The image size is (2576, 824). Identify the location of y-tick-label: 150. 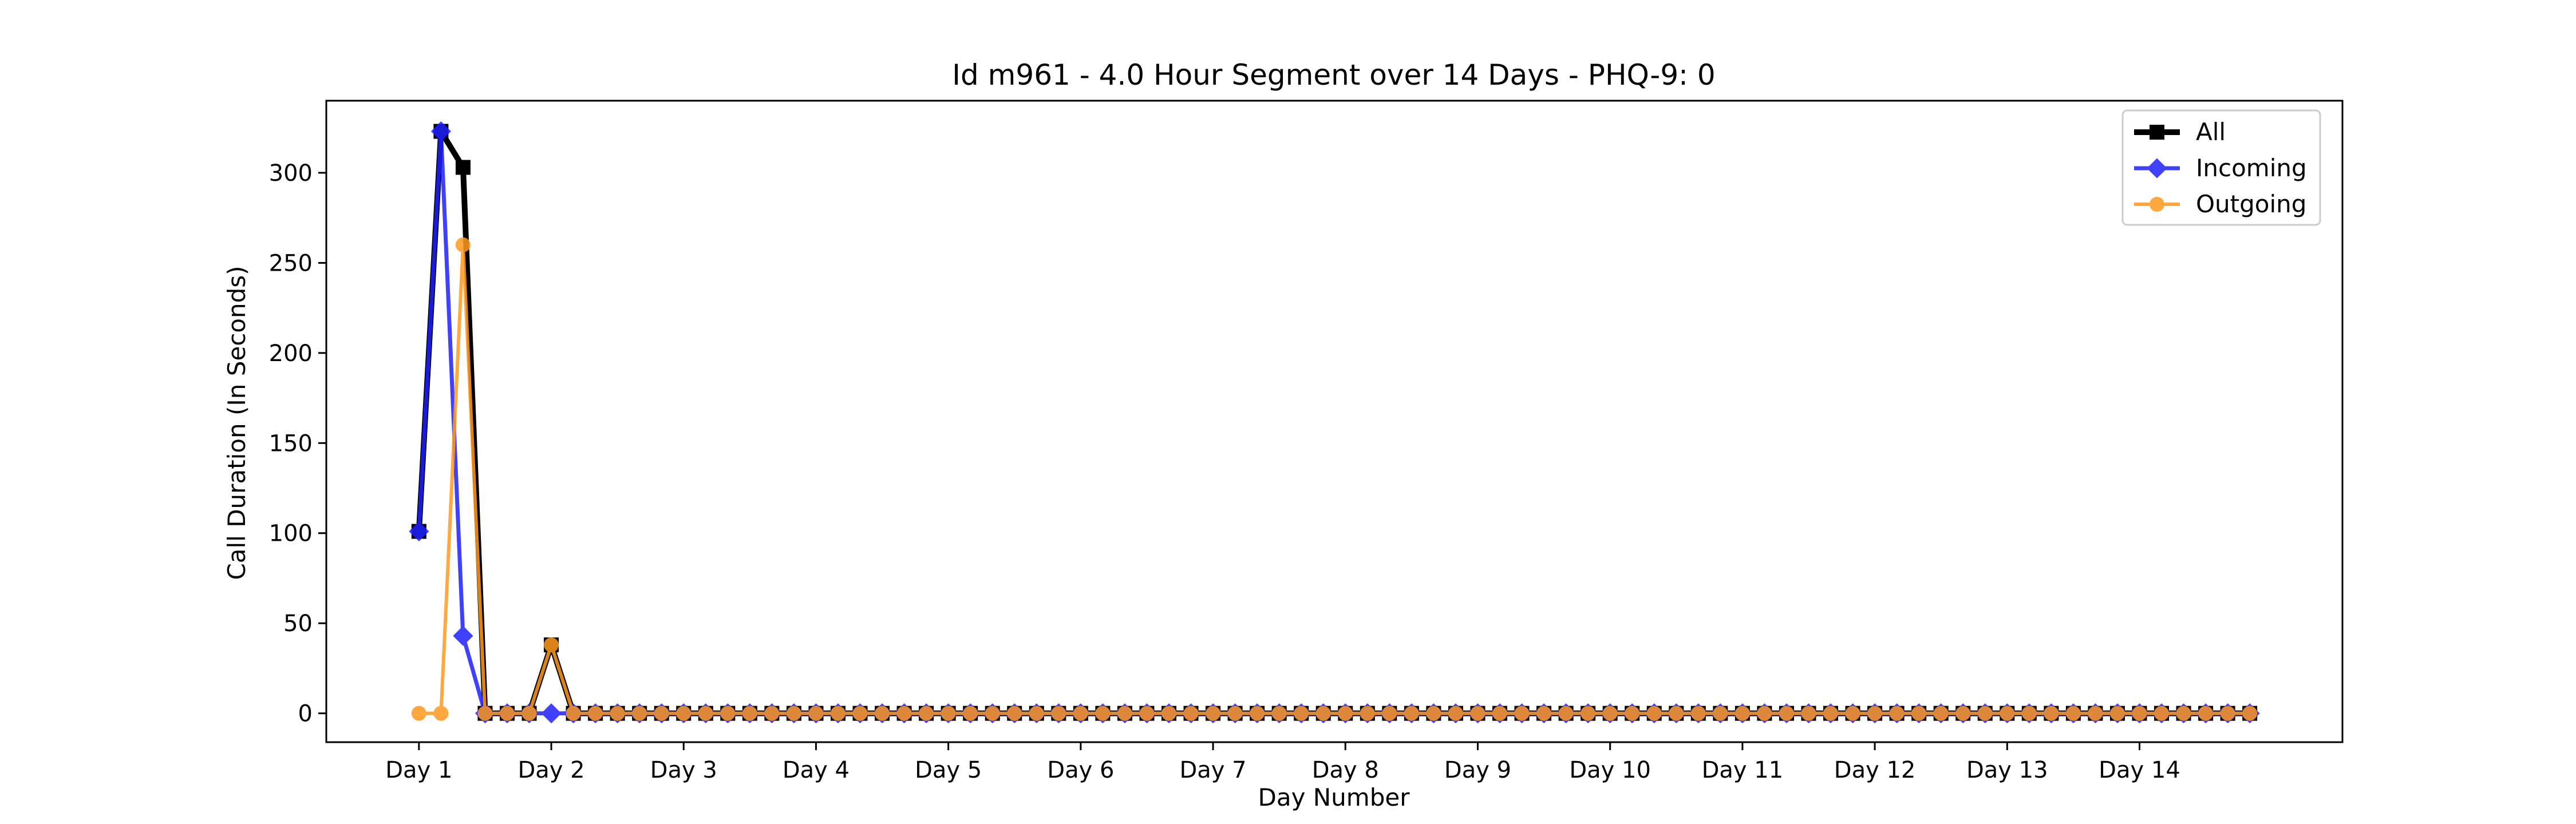
(291, 443).